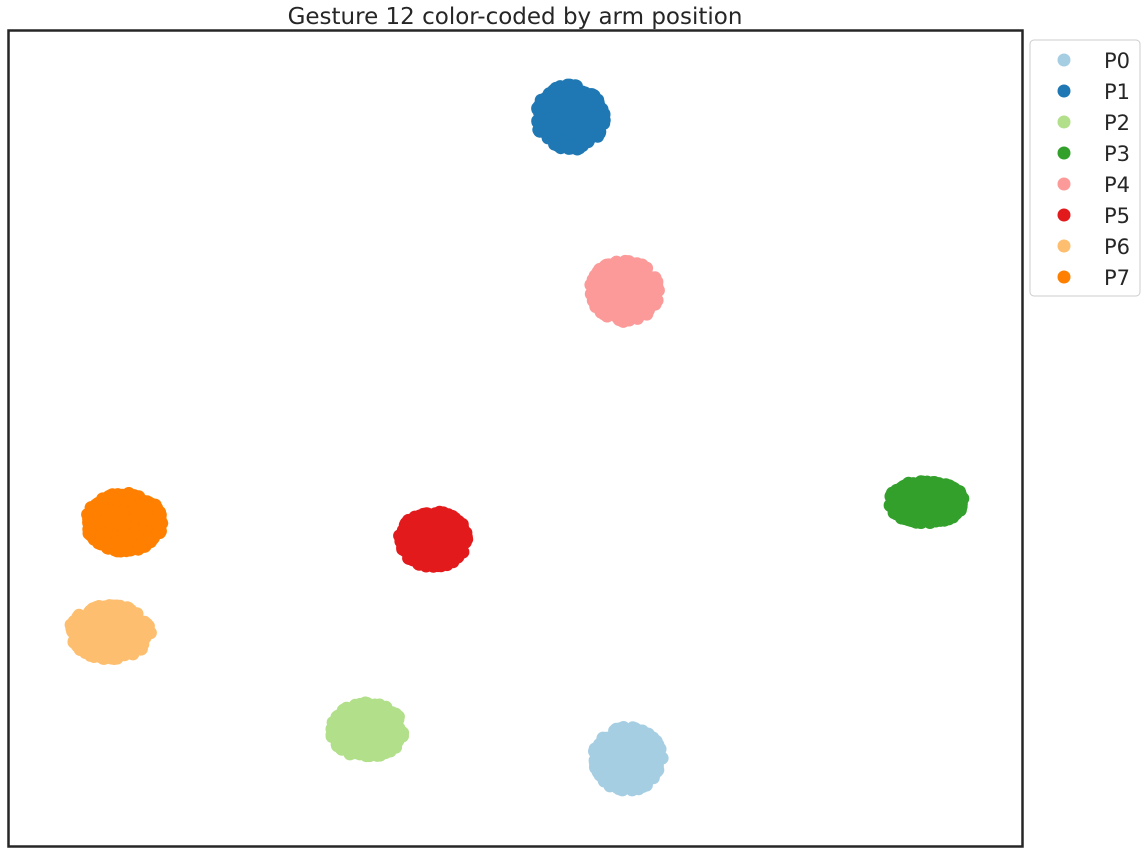 Image resolution: width=1147 pixels, height=853 pixels. What do you see at coordinates (1117, 123) in the screenshot?
I see `legend-label: P2` at bounding box center [1117, 123].